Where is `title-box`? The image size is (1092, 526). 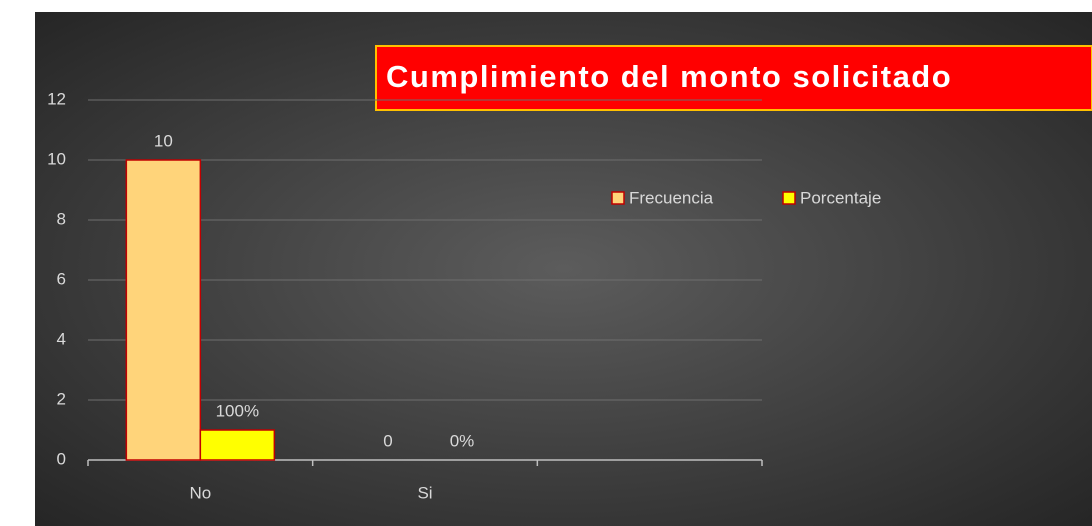 title-box is located at coordinates (733, 78).